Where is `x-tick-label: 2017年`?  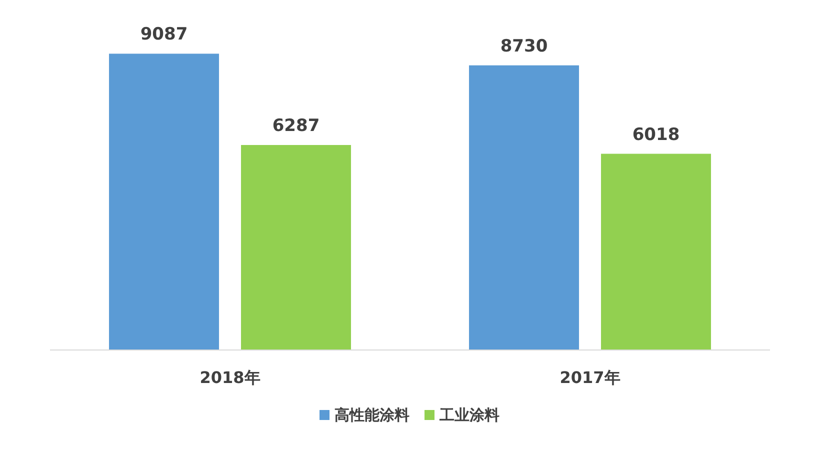
x-tick-label: 2017年 is located at coordinates (590, 377).